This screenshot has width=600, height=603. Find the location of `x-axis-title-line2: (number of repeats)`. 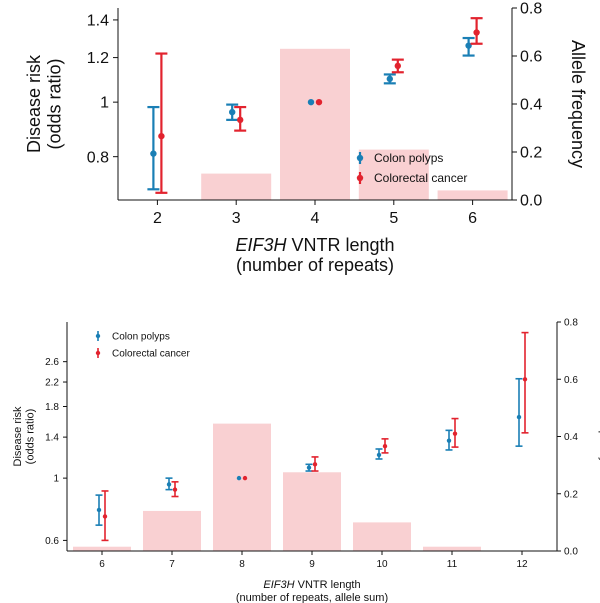

x-axis-title-line2: (number of repeats) is located at coordinates (315, 265).